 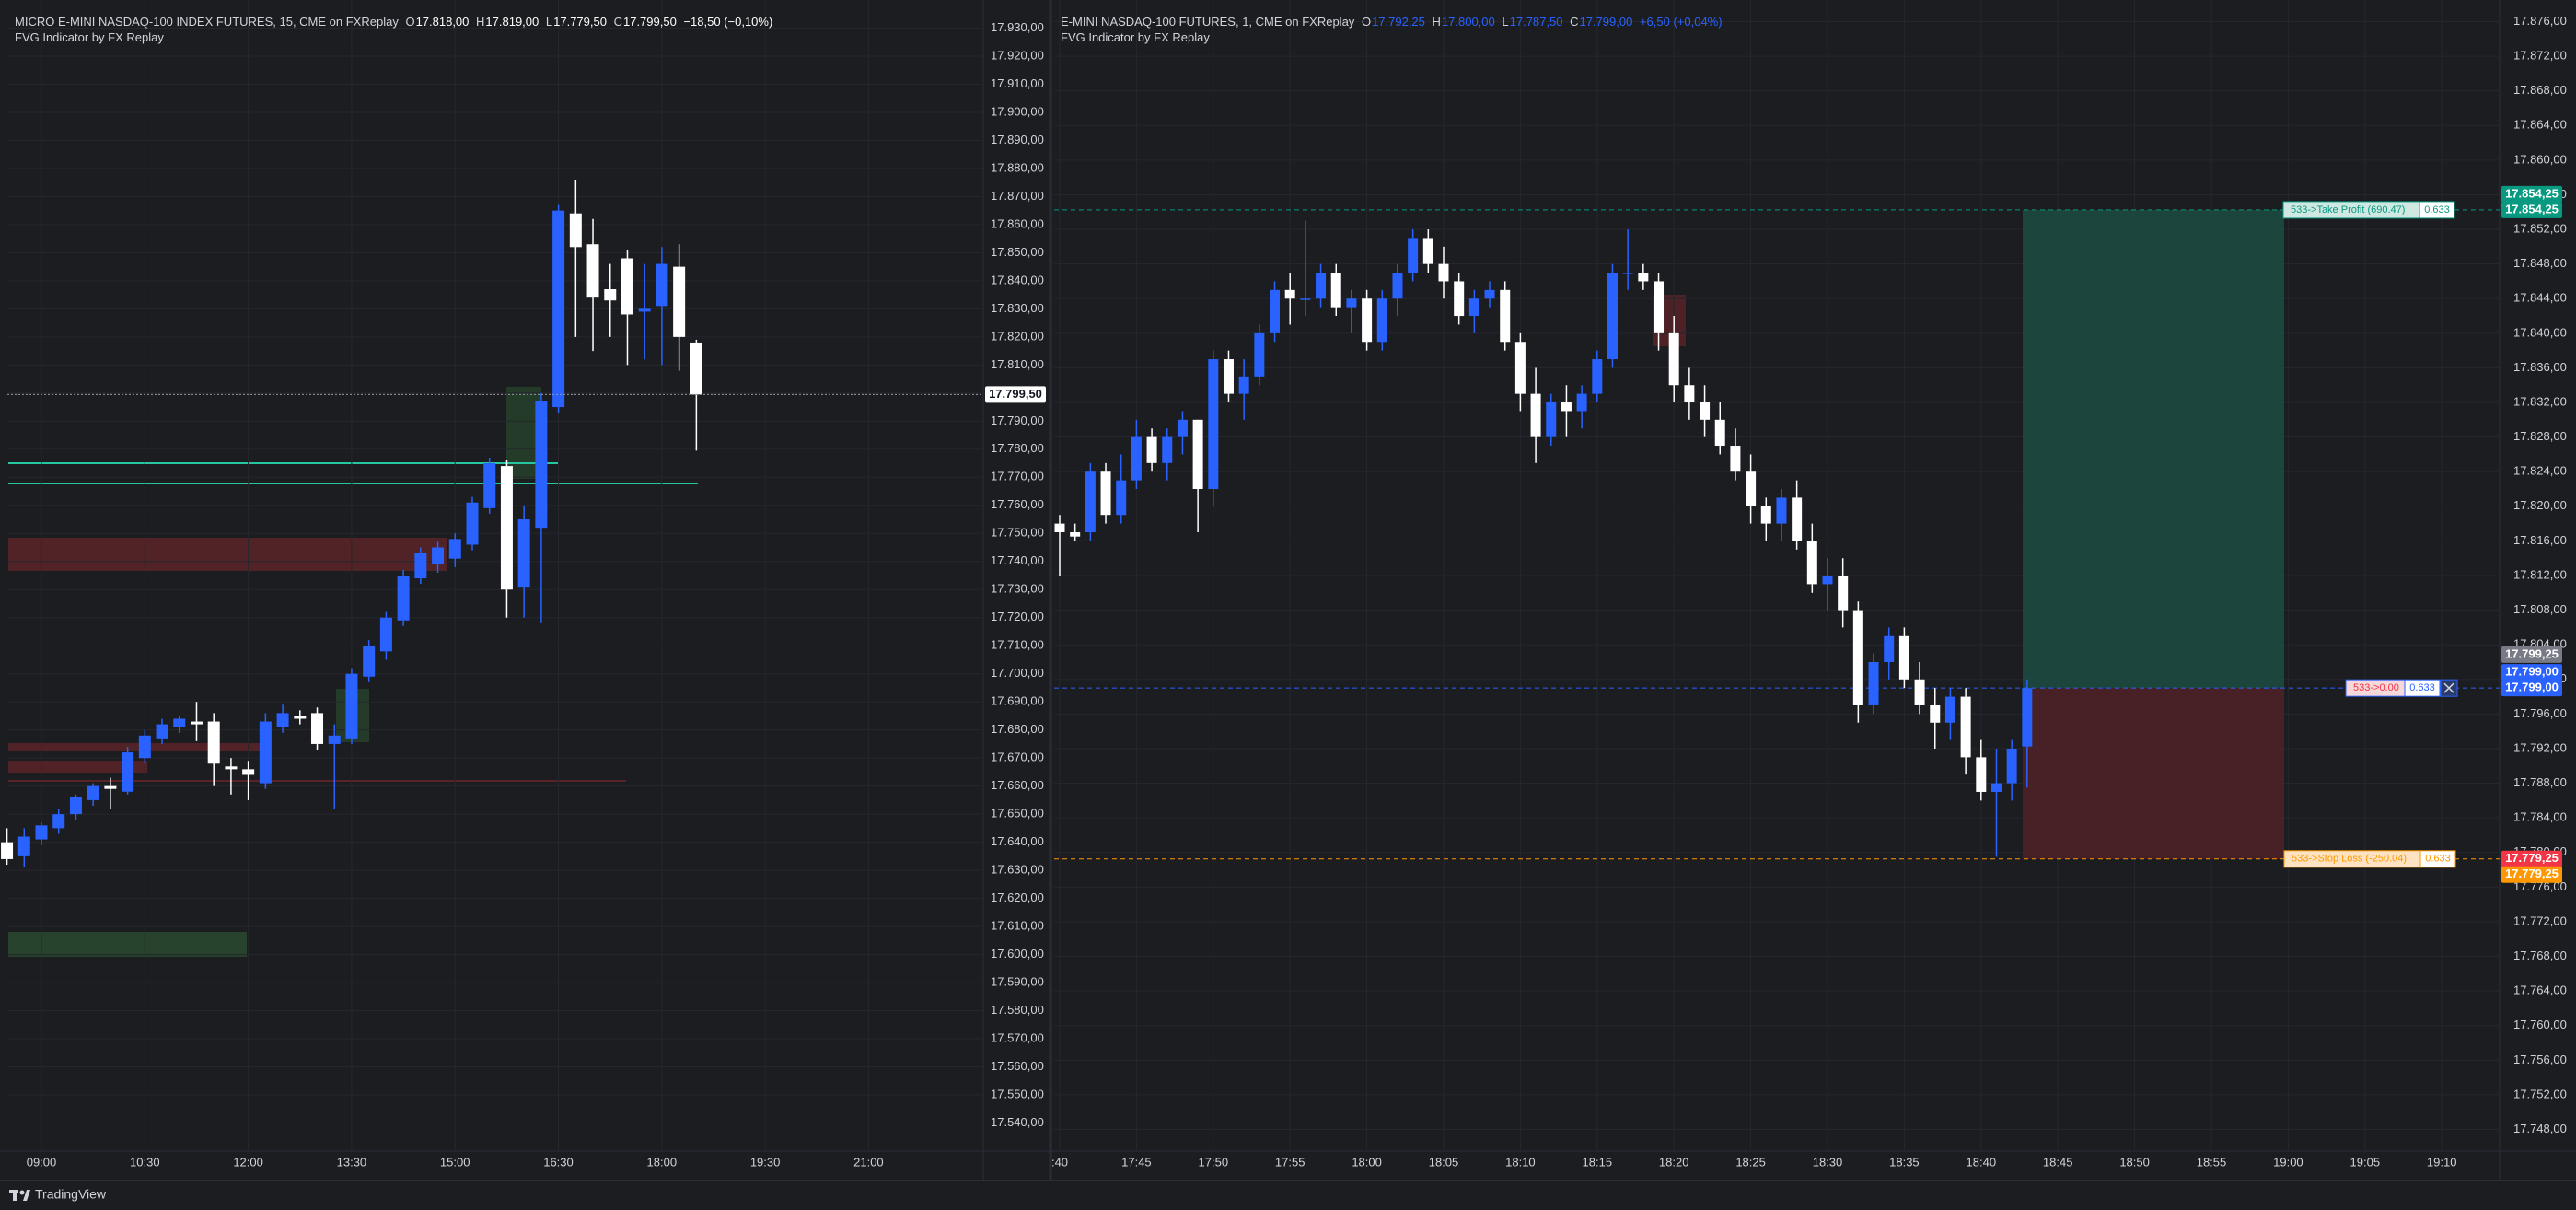 I want to click on price-tick-label: 17.630,00, so click(x=1017, y=870).